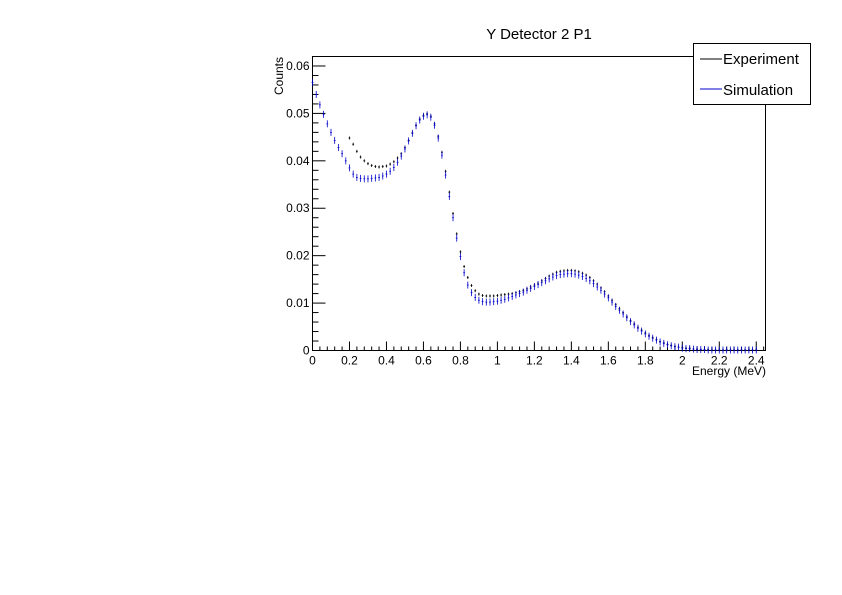 This screenshot has height=595, width=842. I want to click on x-tick-label: 2.2, so click(719, 361).